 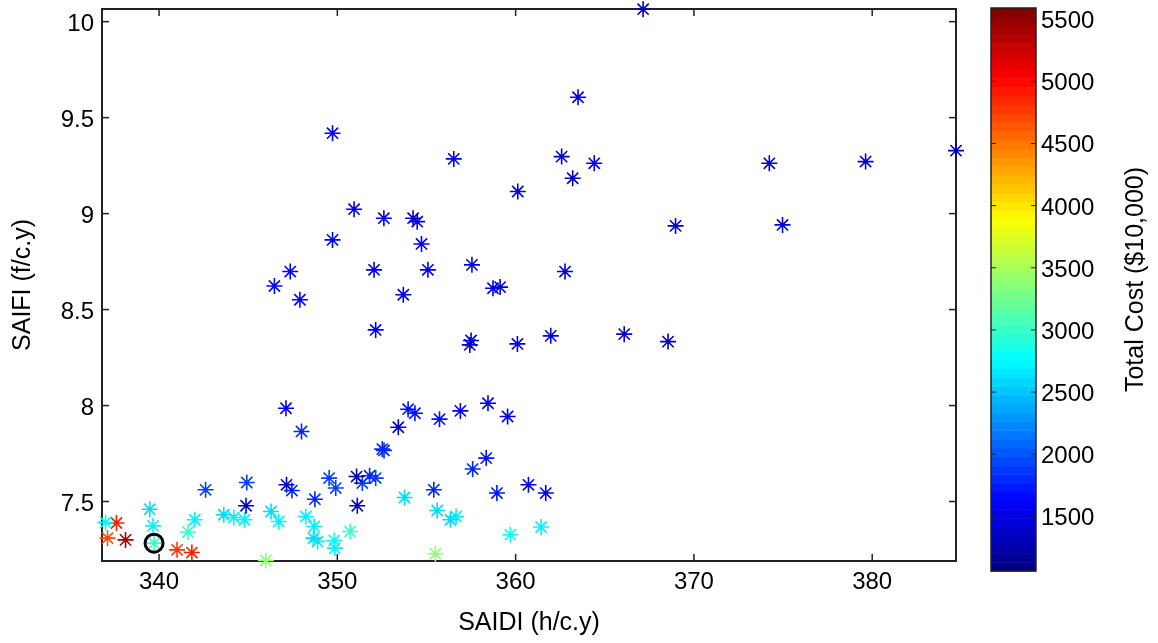 What do you see at coordinates (1068, 455) in the screenshot?
I see `color-bar-label: 2000` at bounding box center [1068, 455].